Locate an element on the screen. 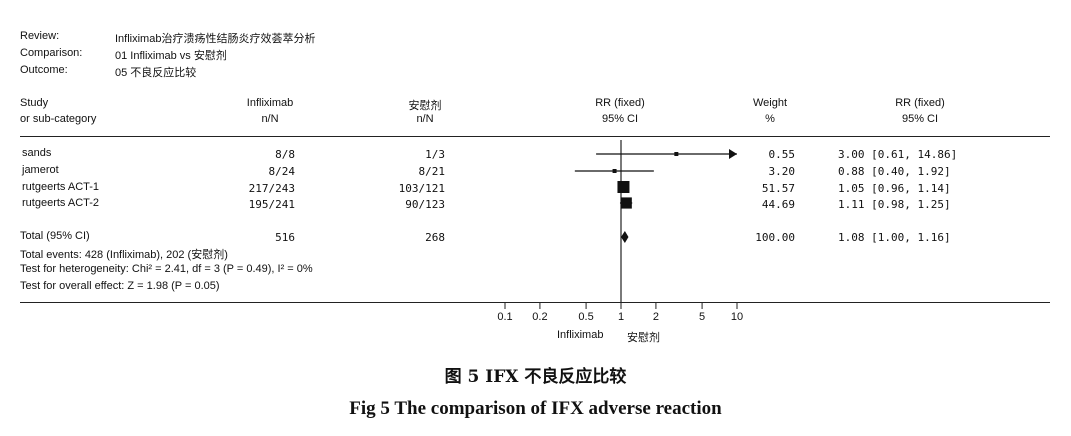  caption-chinese: 图 5 IFX 不良反应比较 is located at coordinates (535, 377).